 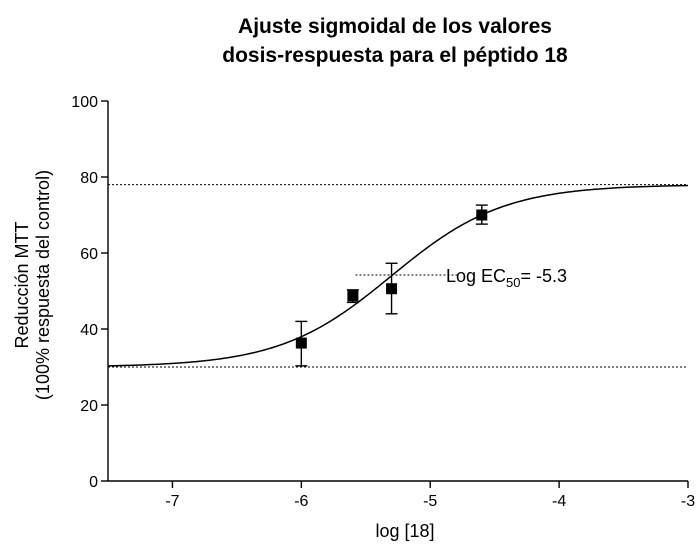 I want to click on y-axis-label-line-2: (100% respuesta del control), so click(x=43, y=285).